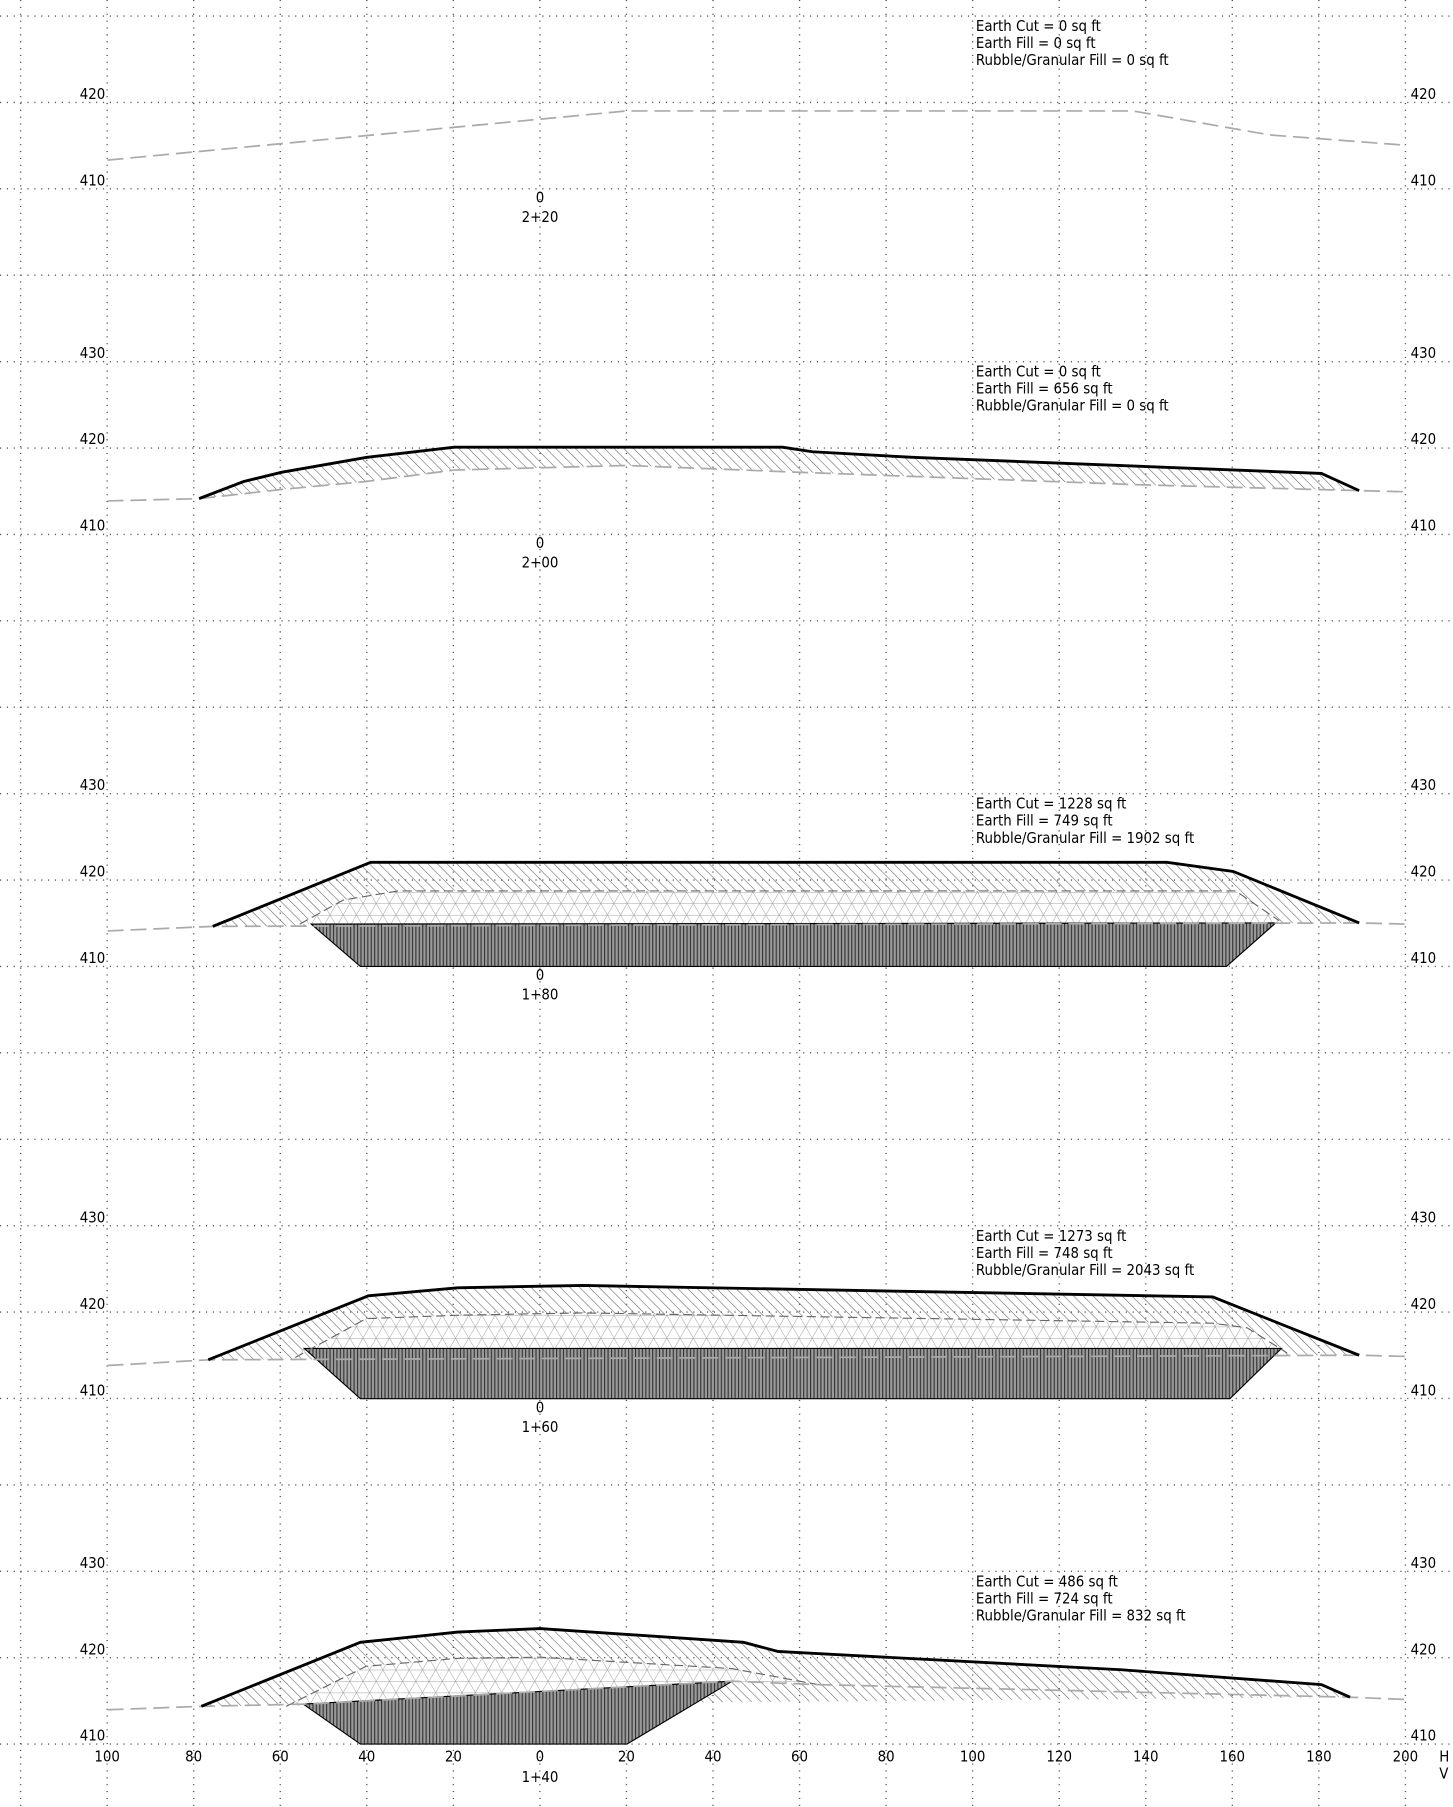 The image size is (1453, 1807). Describe the element at coordinates (540, 217) in the screenshot. I see `station-label: 2+20` at that location.